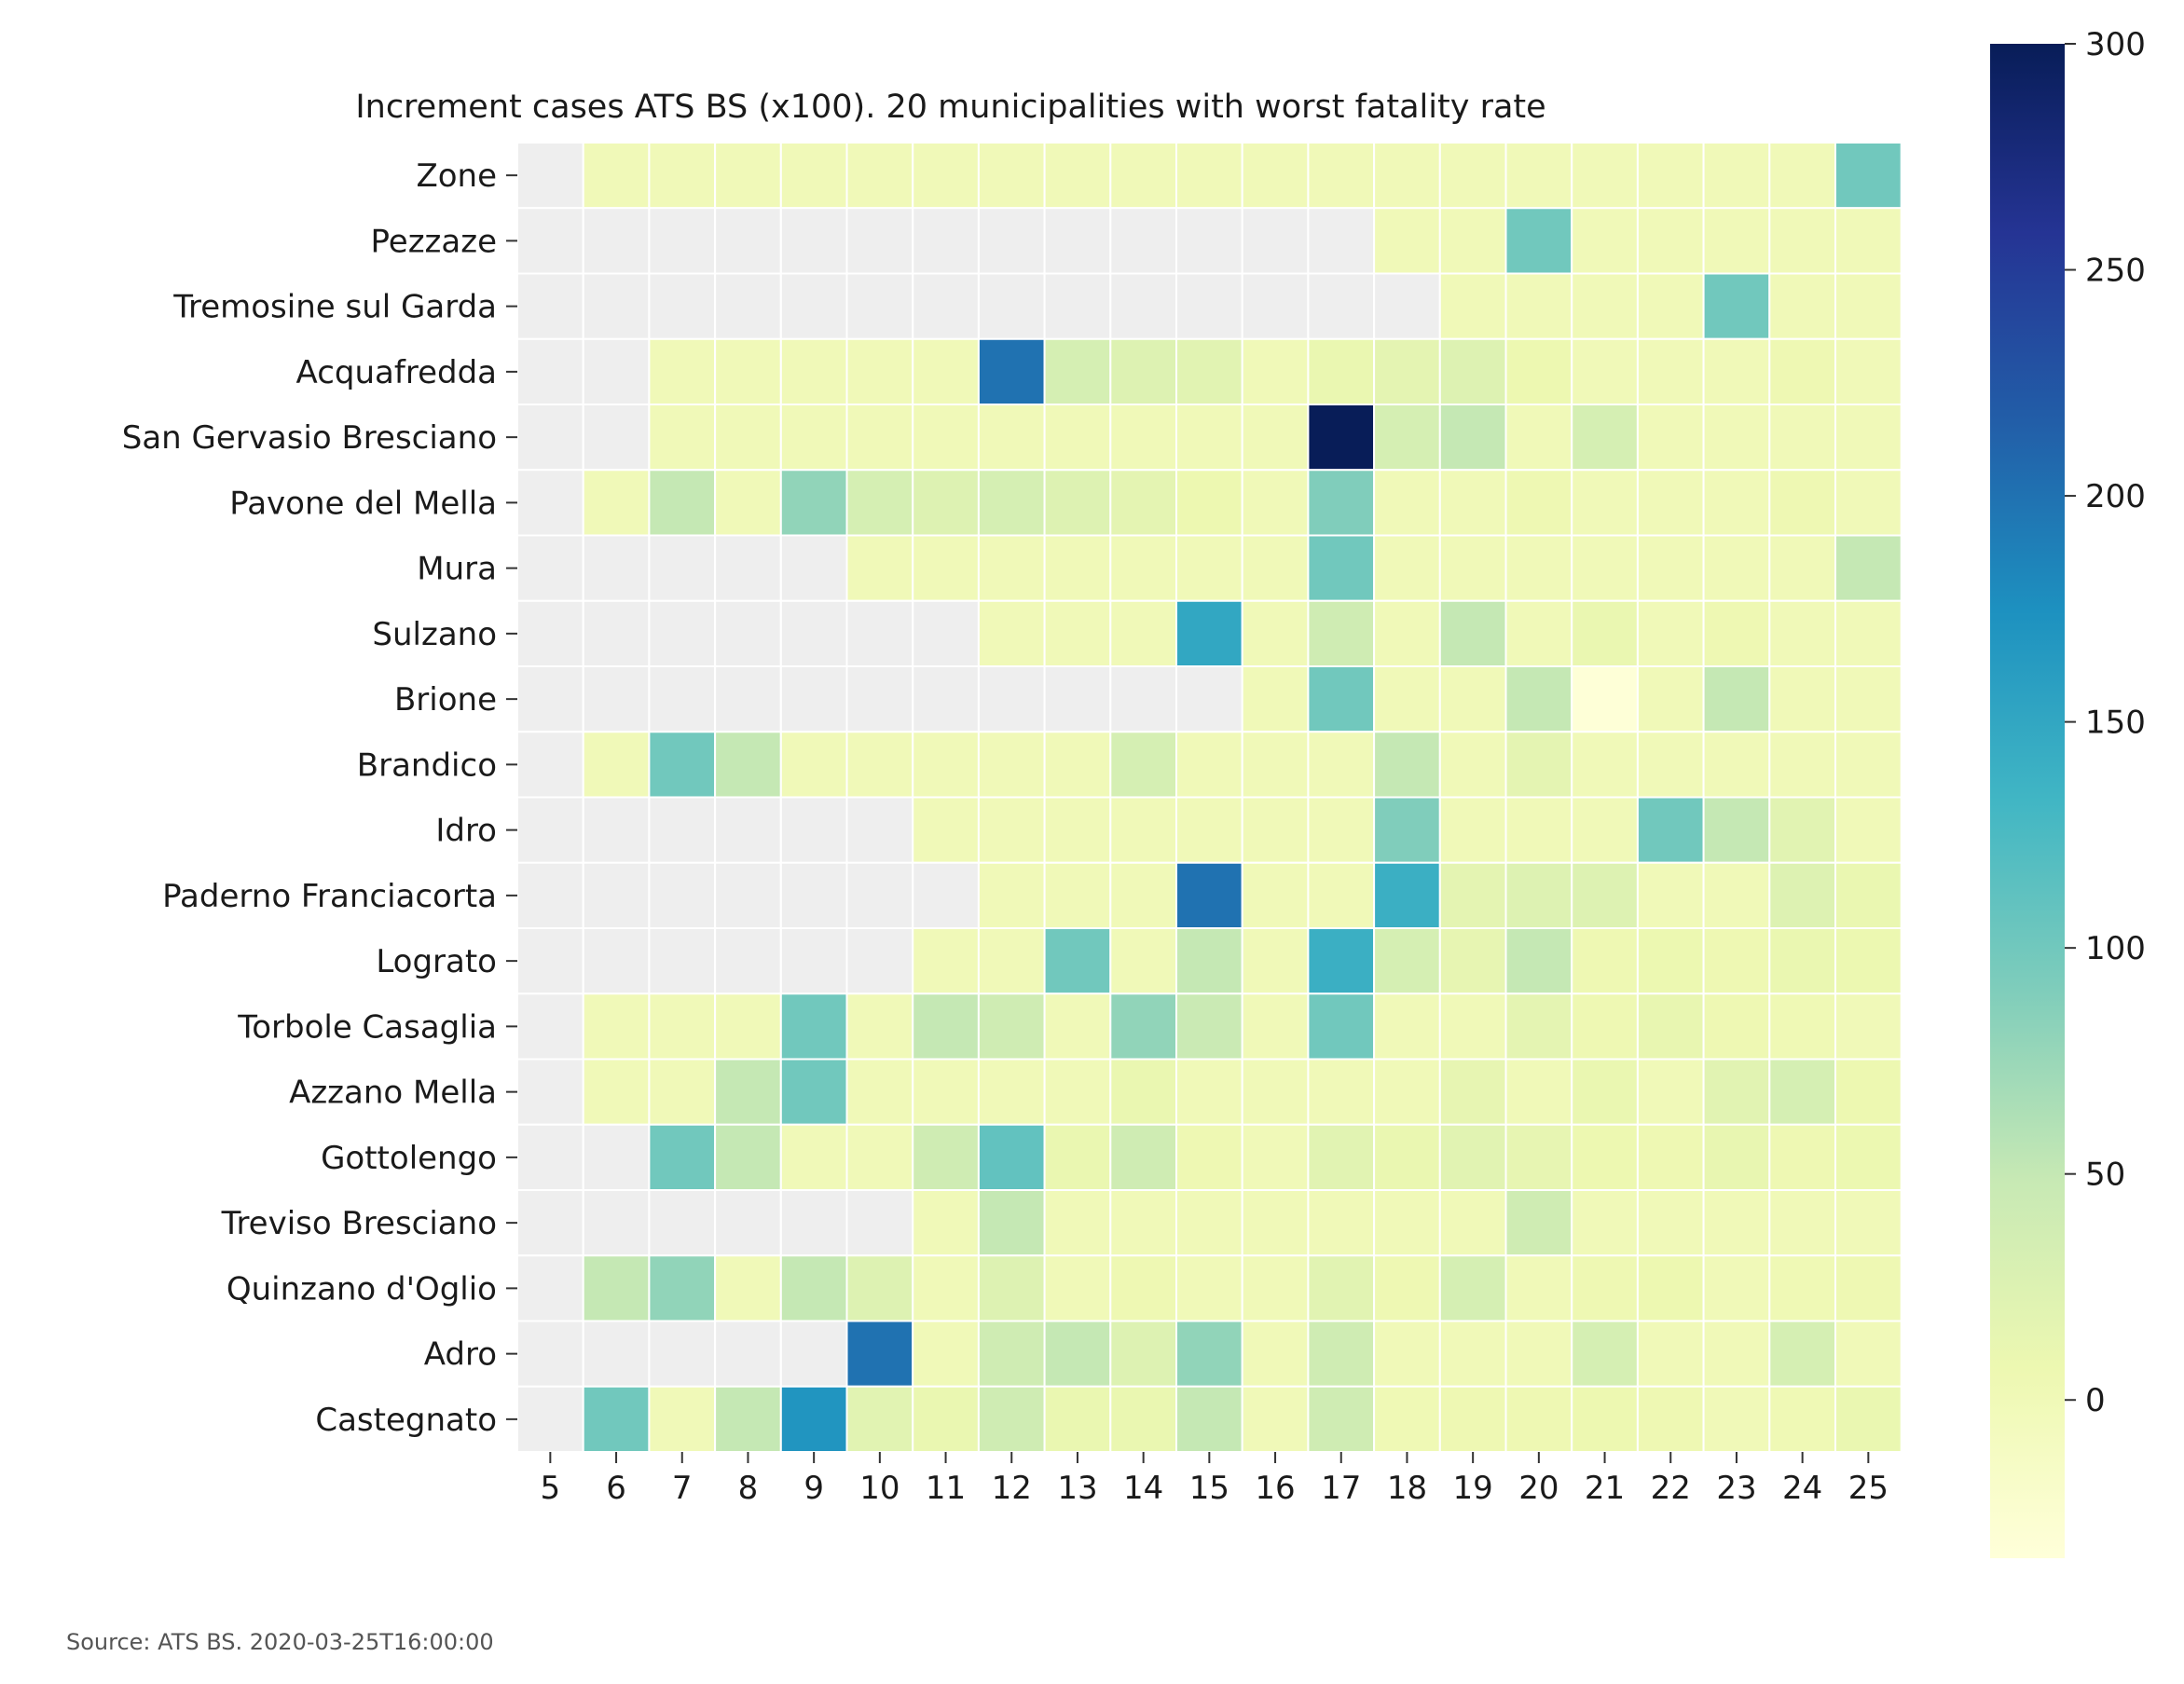 The image size is (2184, 1684). What do you see at coordinates (1209, 1488) in the screenshot?
I see `x-tick-label: 15` at bounding box center [1209, 1488].